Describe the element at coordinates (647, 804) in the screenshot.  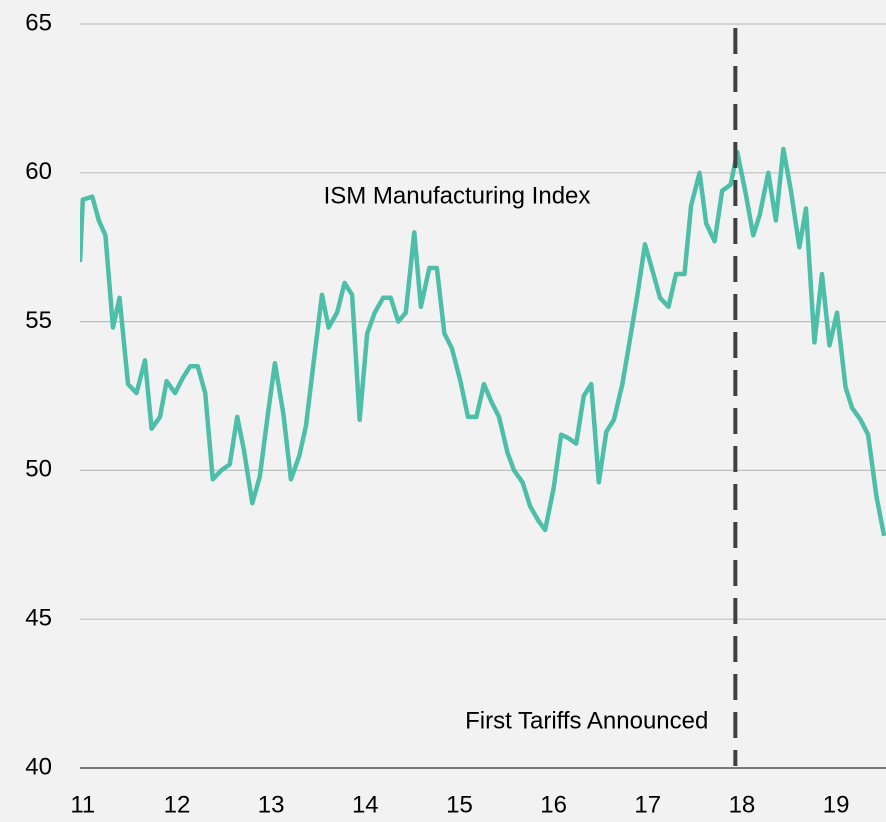
I see `x-tick-label: 17` at that location.